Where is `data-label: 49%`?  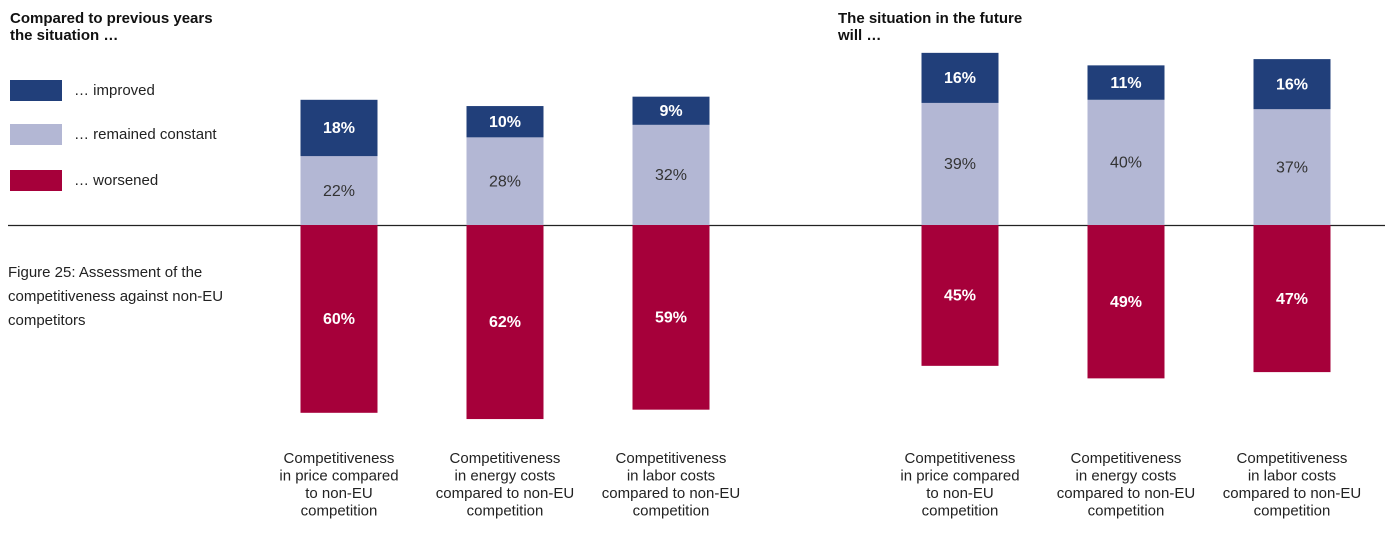 data-label: 49% is located at coordinates (1126, 302).